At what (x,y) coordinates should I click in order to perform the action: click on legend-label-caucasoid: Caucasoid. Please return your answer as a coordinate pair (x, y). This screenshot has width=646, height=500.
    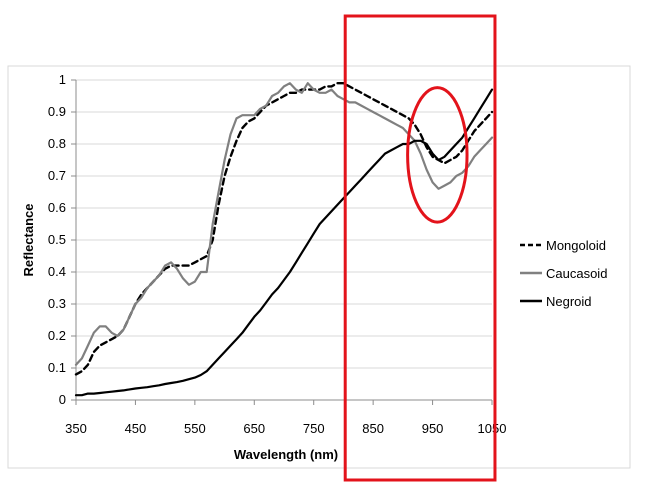
    Looking at the image, I should click on (576, 273).